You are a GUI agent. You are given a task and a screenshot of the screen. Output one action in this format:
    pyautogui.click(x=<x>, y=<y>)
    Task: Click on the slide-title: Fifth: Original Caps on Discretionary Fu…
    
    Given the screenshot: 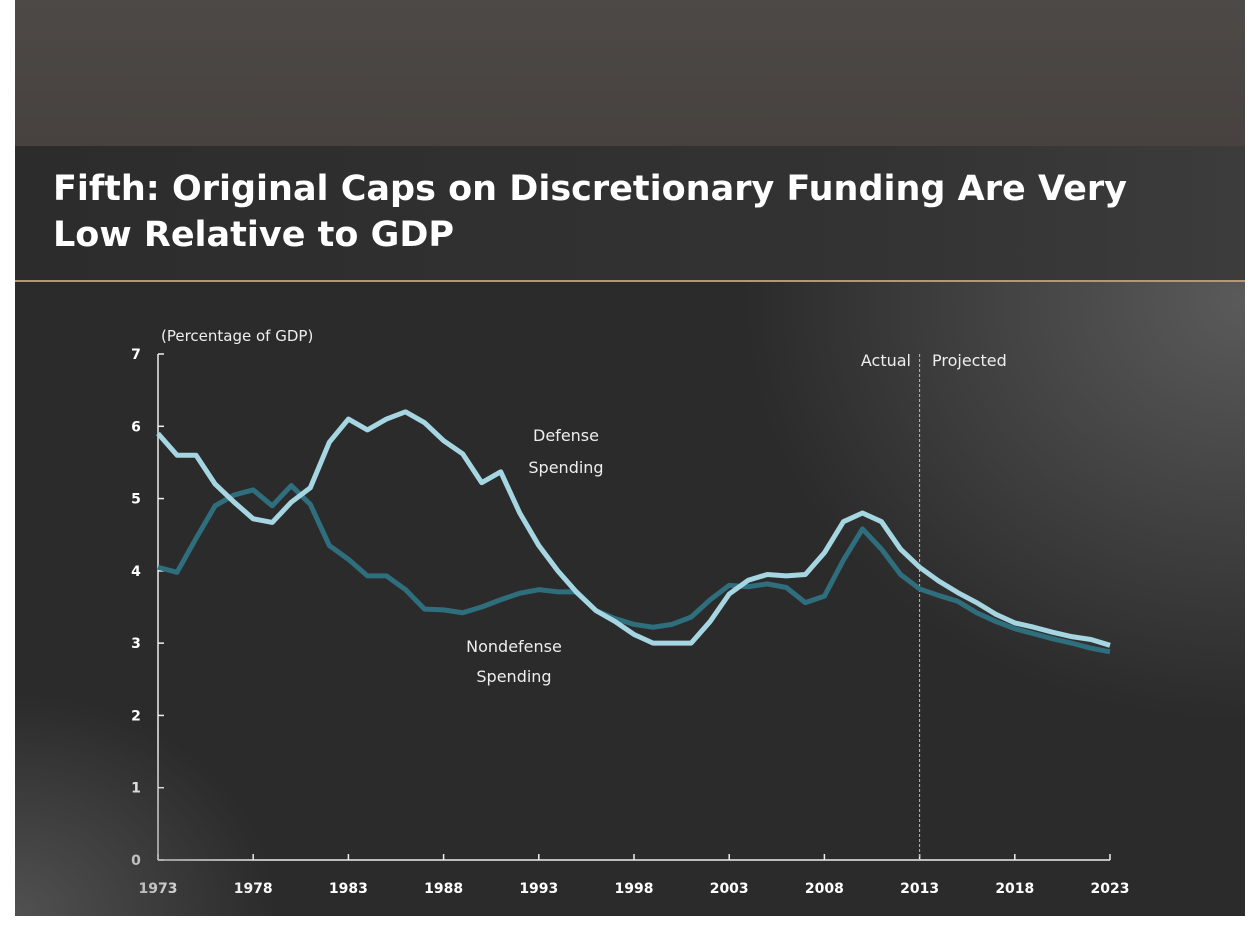 What is the action you would take?
    pyautogui.click(x=590, y=212)
    